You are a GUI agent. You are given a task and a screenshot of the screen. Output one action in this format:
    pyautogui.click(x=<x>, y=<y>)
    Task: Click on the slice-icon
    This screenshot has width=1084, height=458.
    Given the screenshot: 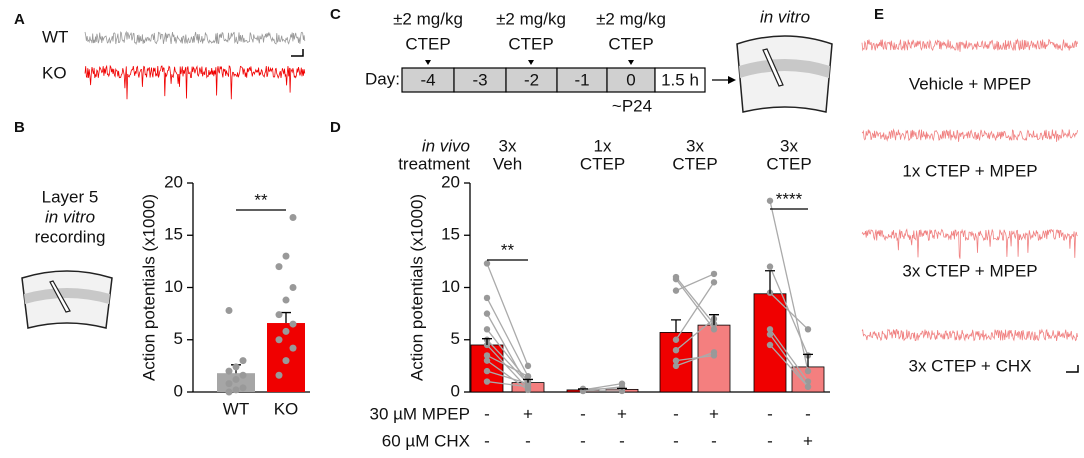 What is the action you would take?
    pyautogui.click(x=784, y=74)
    